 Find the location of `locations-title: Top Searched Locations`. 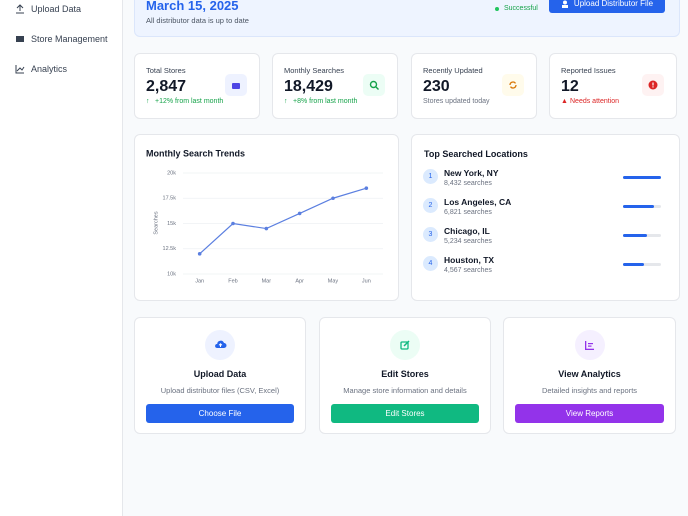

locations-title: Top Searched Locations is located at coordinates (476, 154).